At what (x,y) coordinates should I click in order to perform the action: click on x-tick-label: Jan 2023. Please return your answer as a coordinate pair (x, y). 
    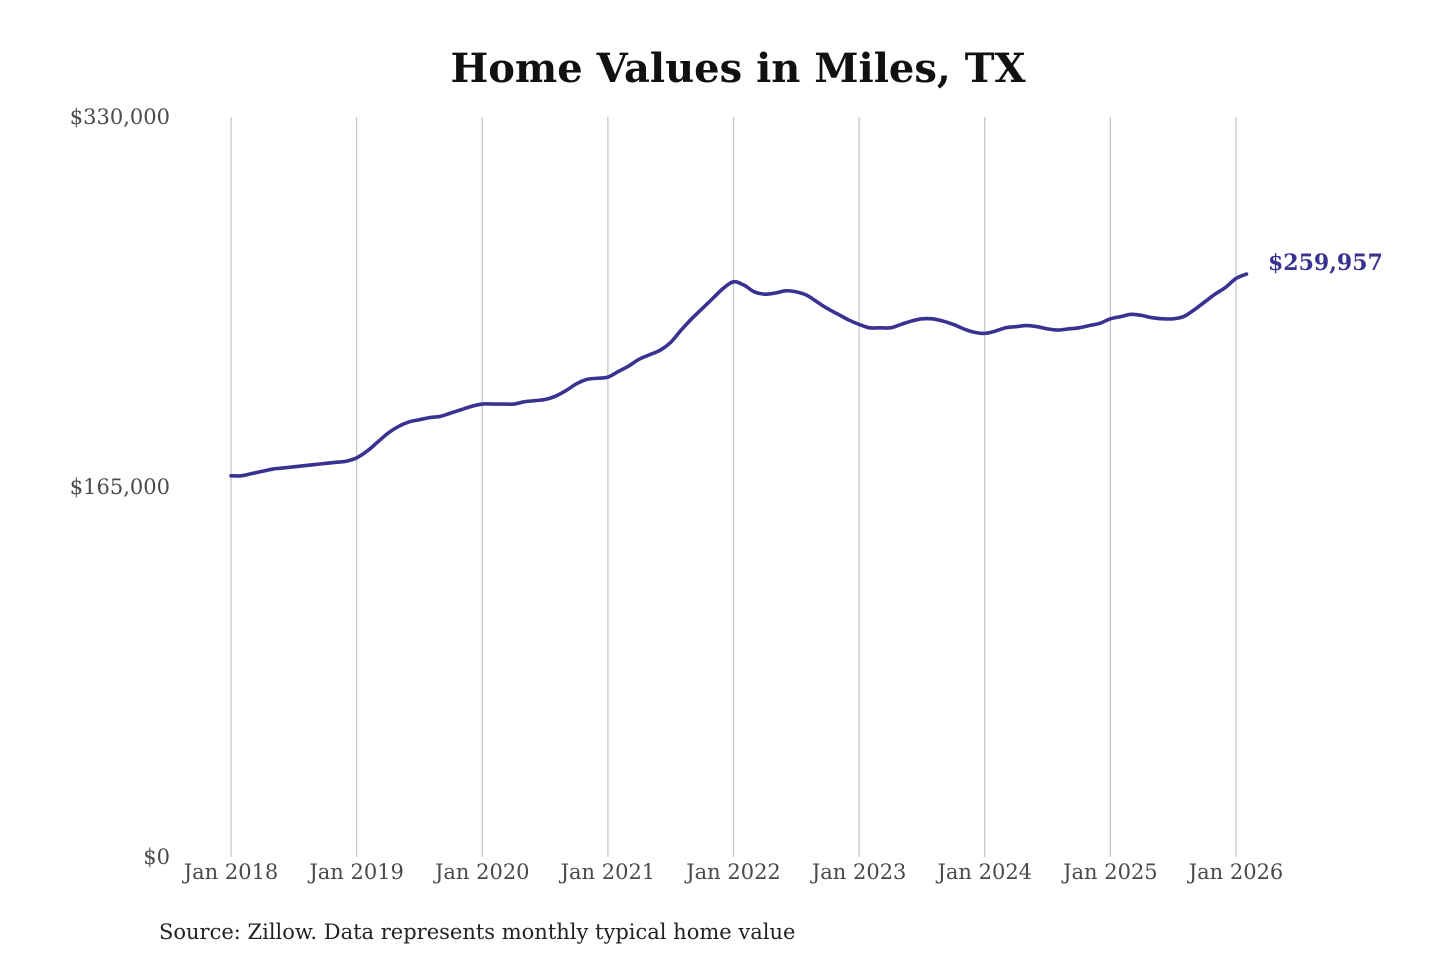
    Looking at the image, I should click on (858, 872).